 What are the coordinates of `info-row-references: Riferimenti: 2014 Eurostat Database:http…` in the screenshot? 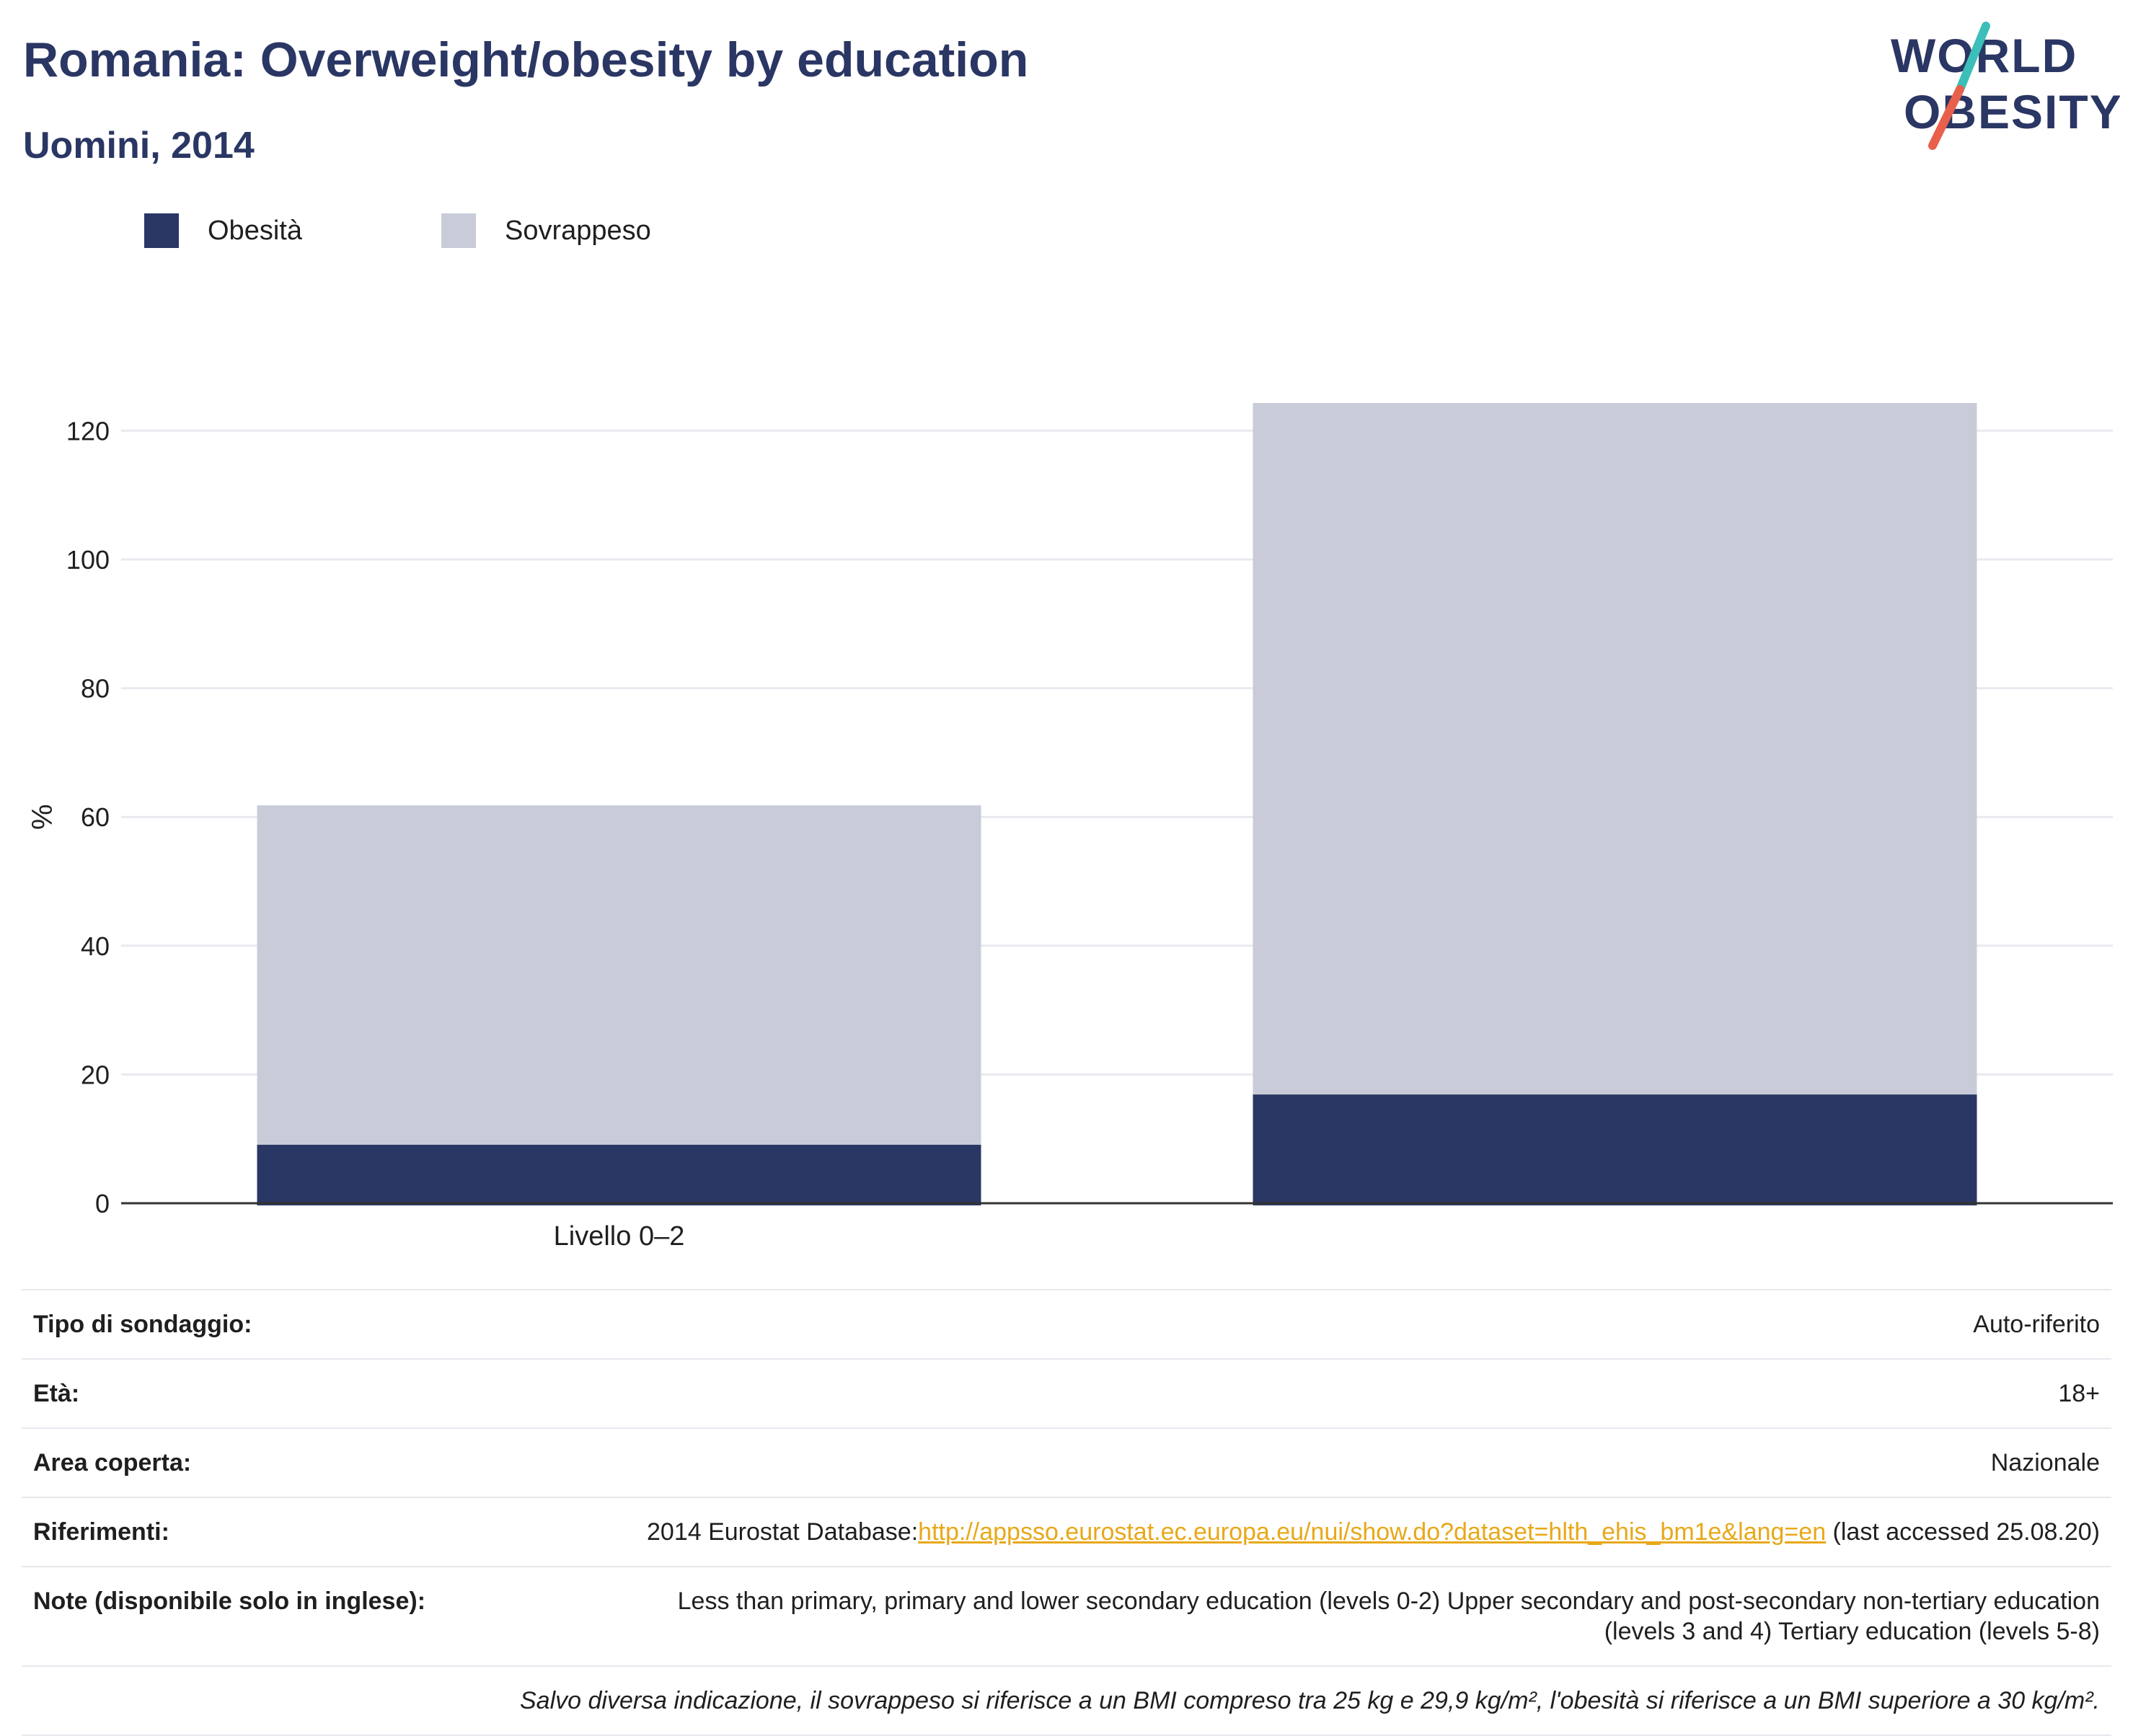 It's located at (1066, 1531).